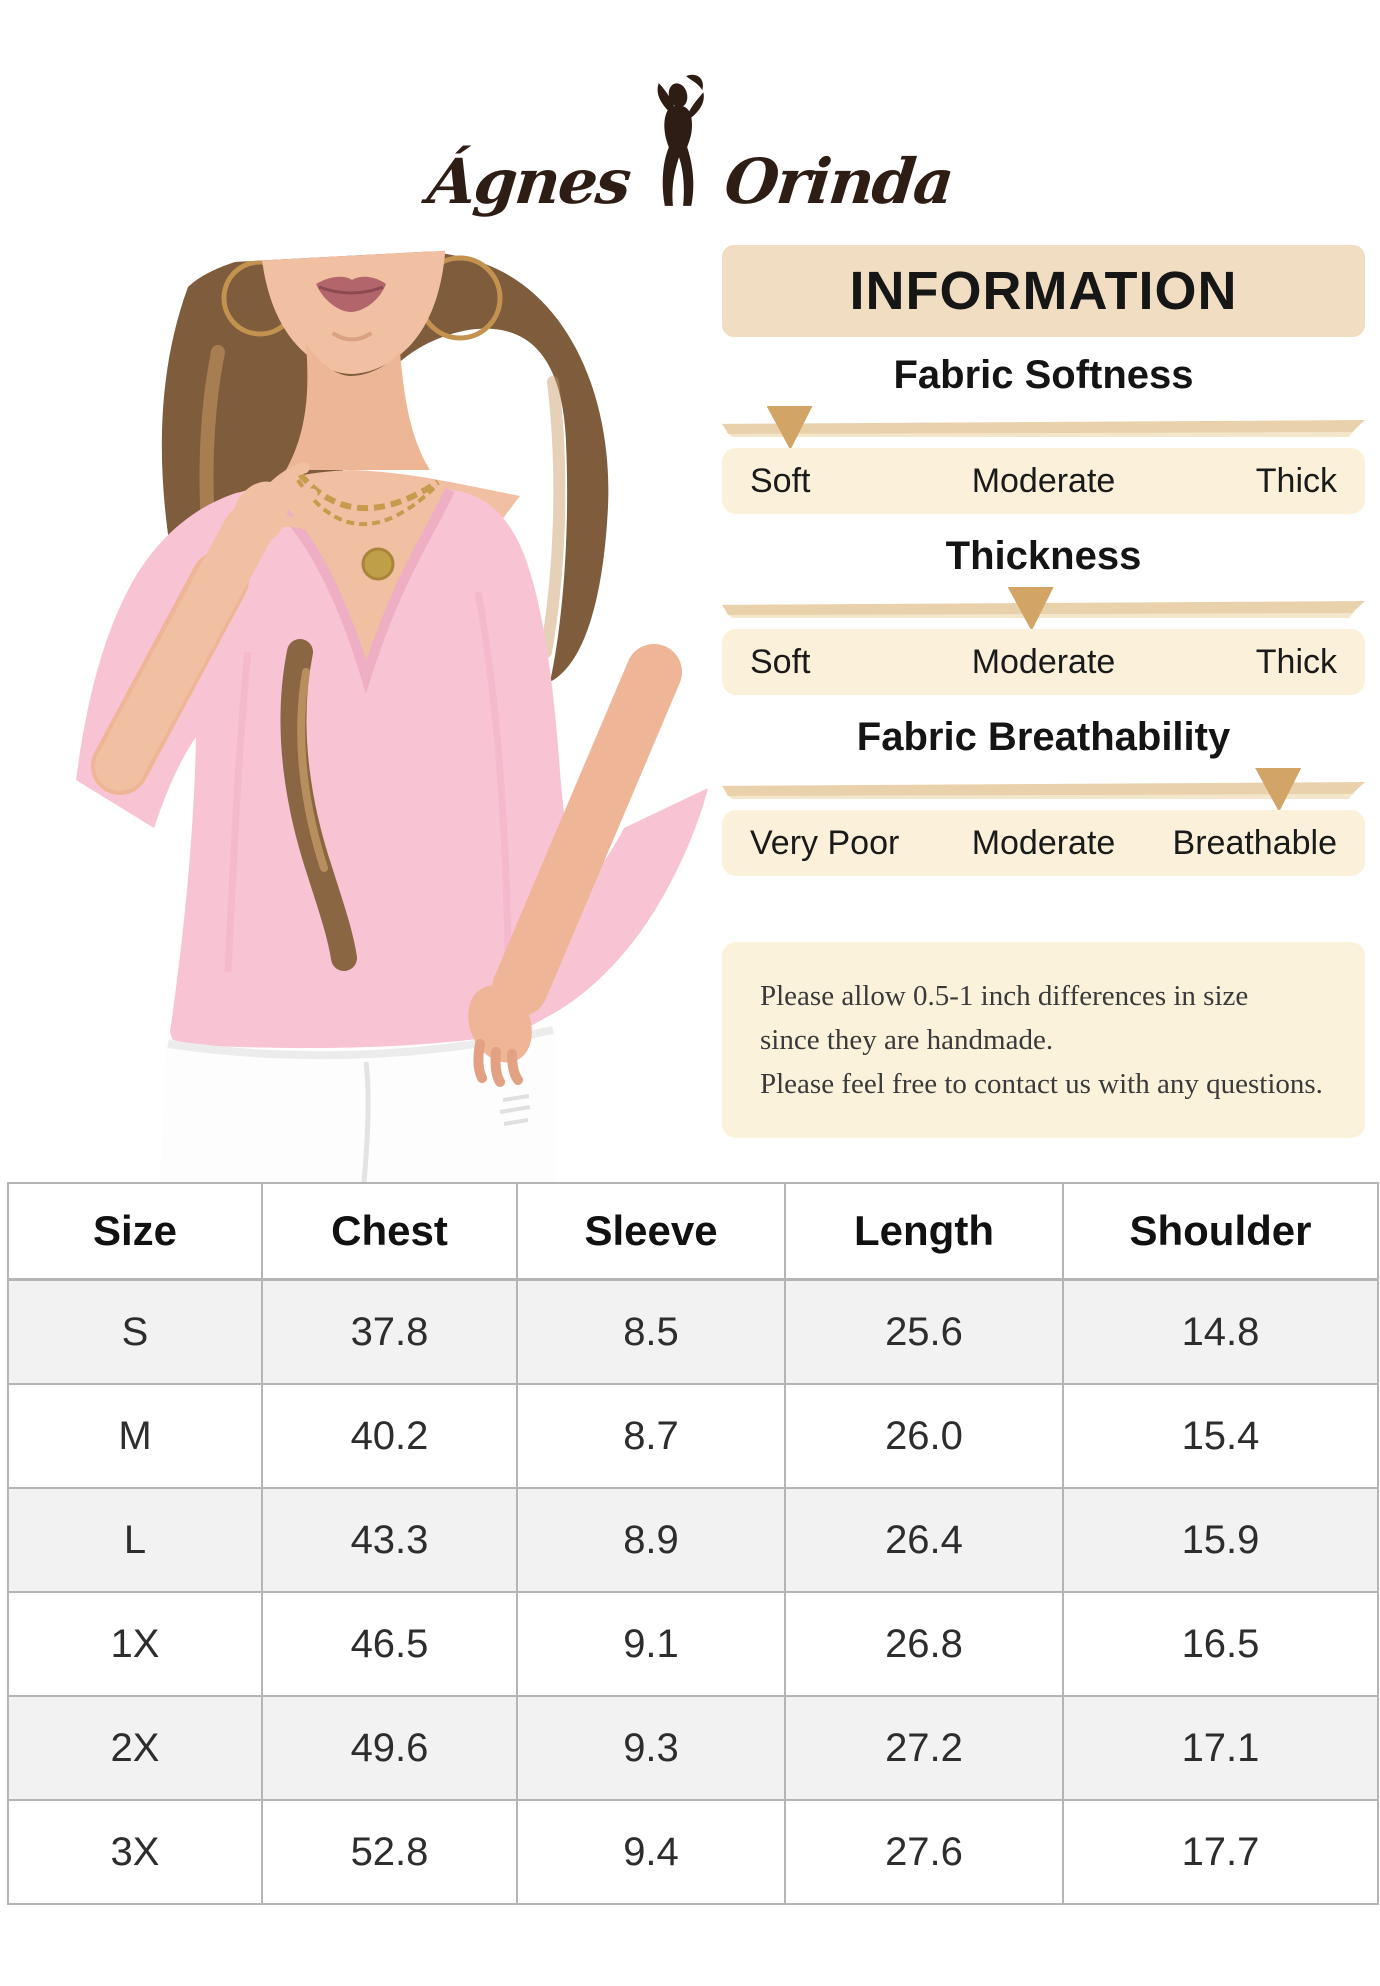  I want to click on table-cell: 26.8, so click(924, 1644).